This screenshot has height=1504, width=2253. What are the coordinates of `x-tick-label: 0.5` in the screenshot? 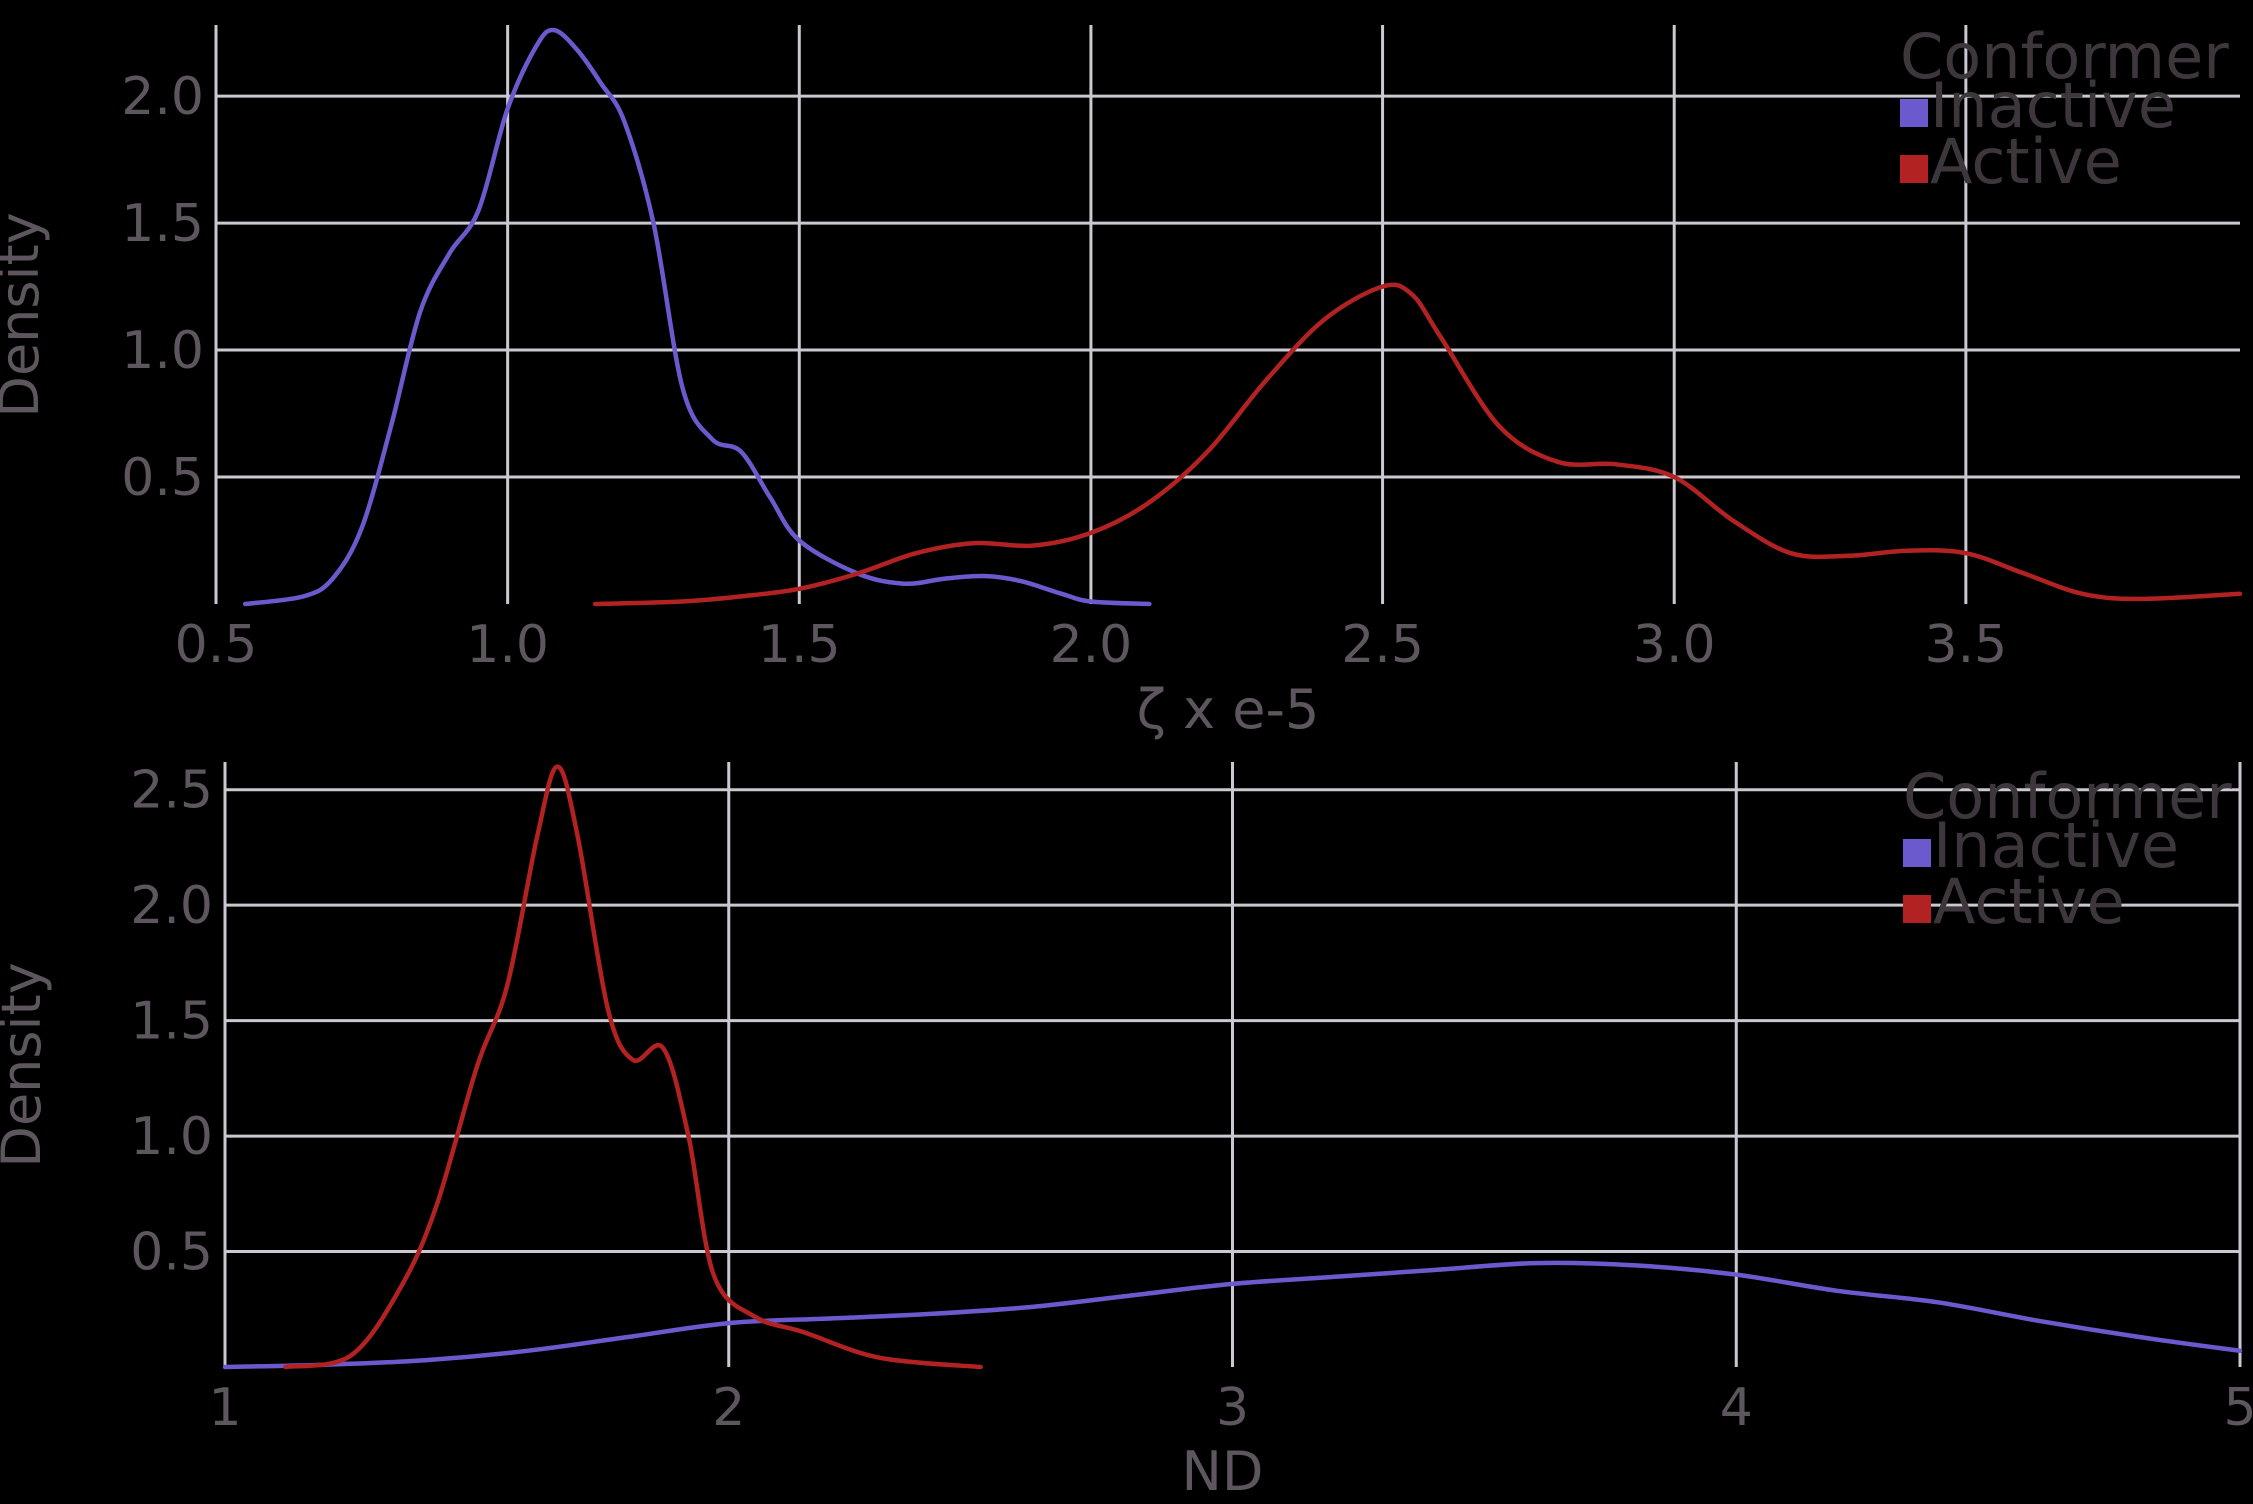 It's located at (216, 645).